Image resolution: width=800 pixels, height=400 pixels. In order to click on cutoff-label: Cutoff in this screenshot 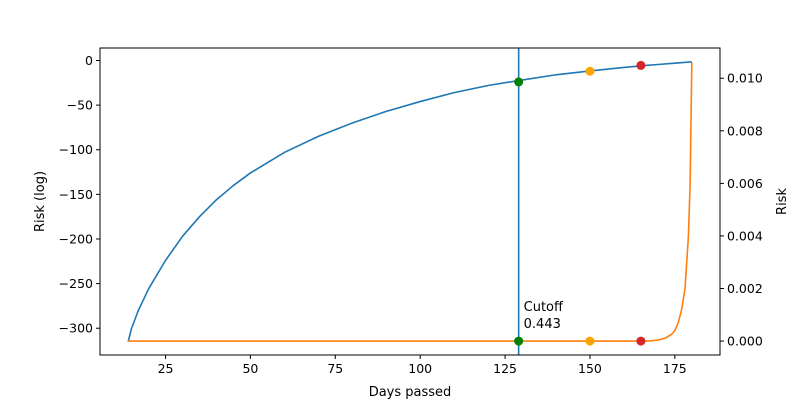, I will do `click(544, 307)`.